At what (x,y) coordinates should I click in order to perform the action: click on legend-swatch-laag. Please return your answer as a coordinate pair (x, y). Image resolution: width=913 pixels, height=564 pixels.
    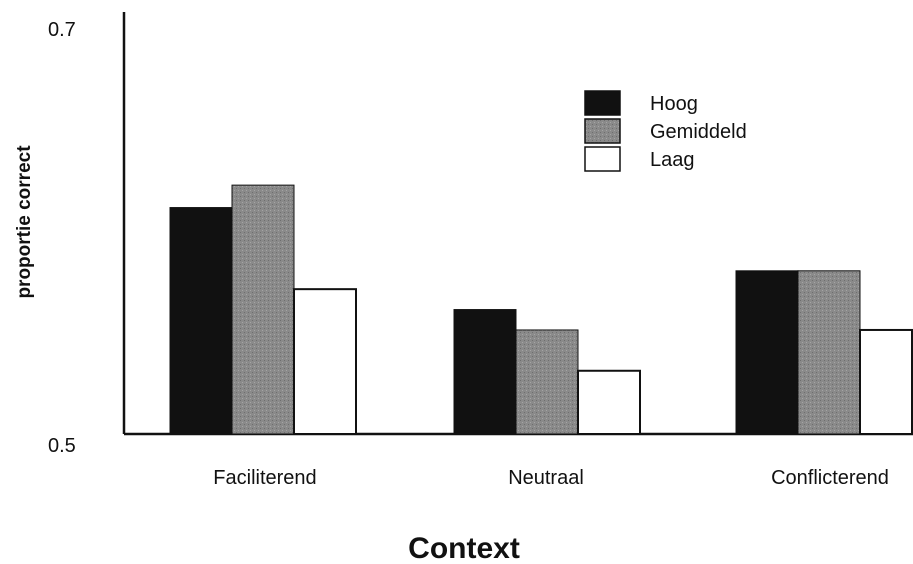
    Looking at the image, I should click on (602, 159).